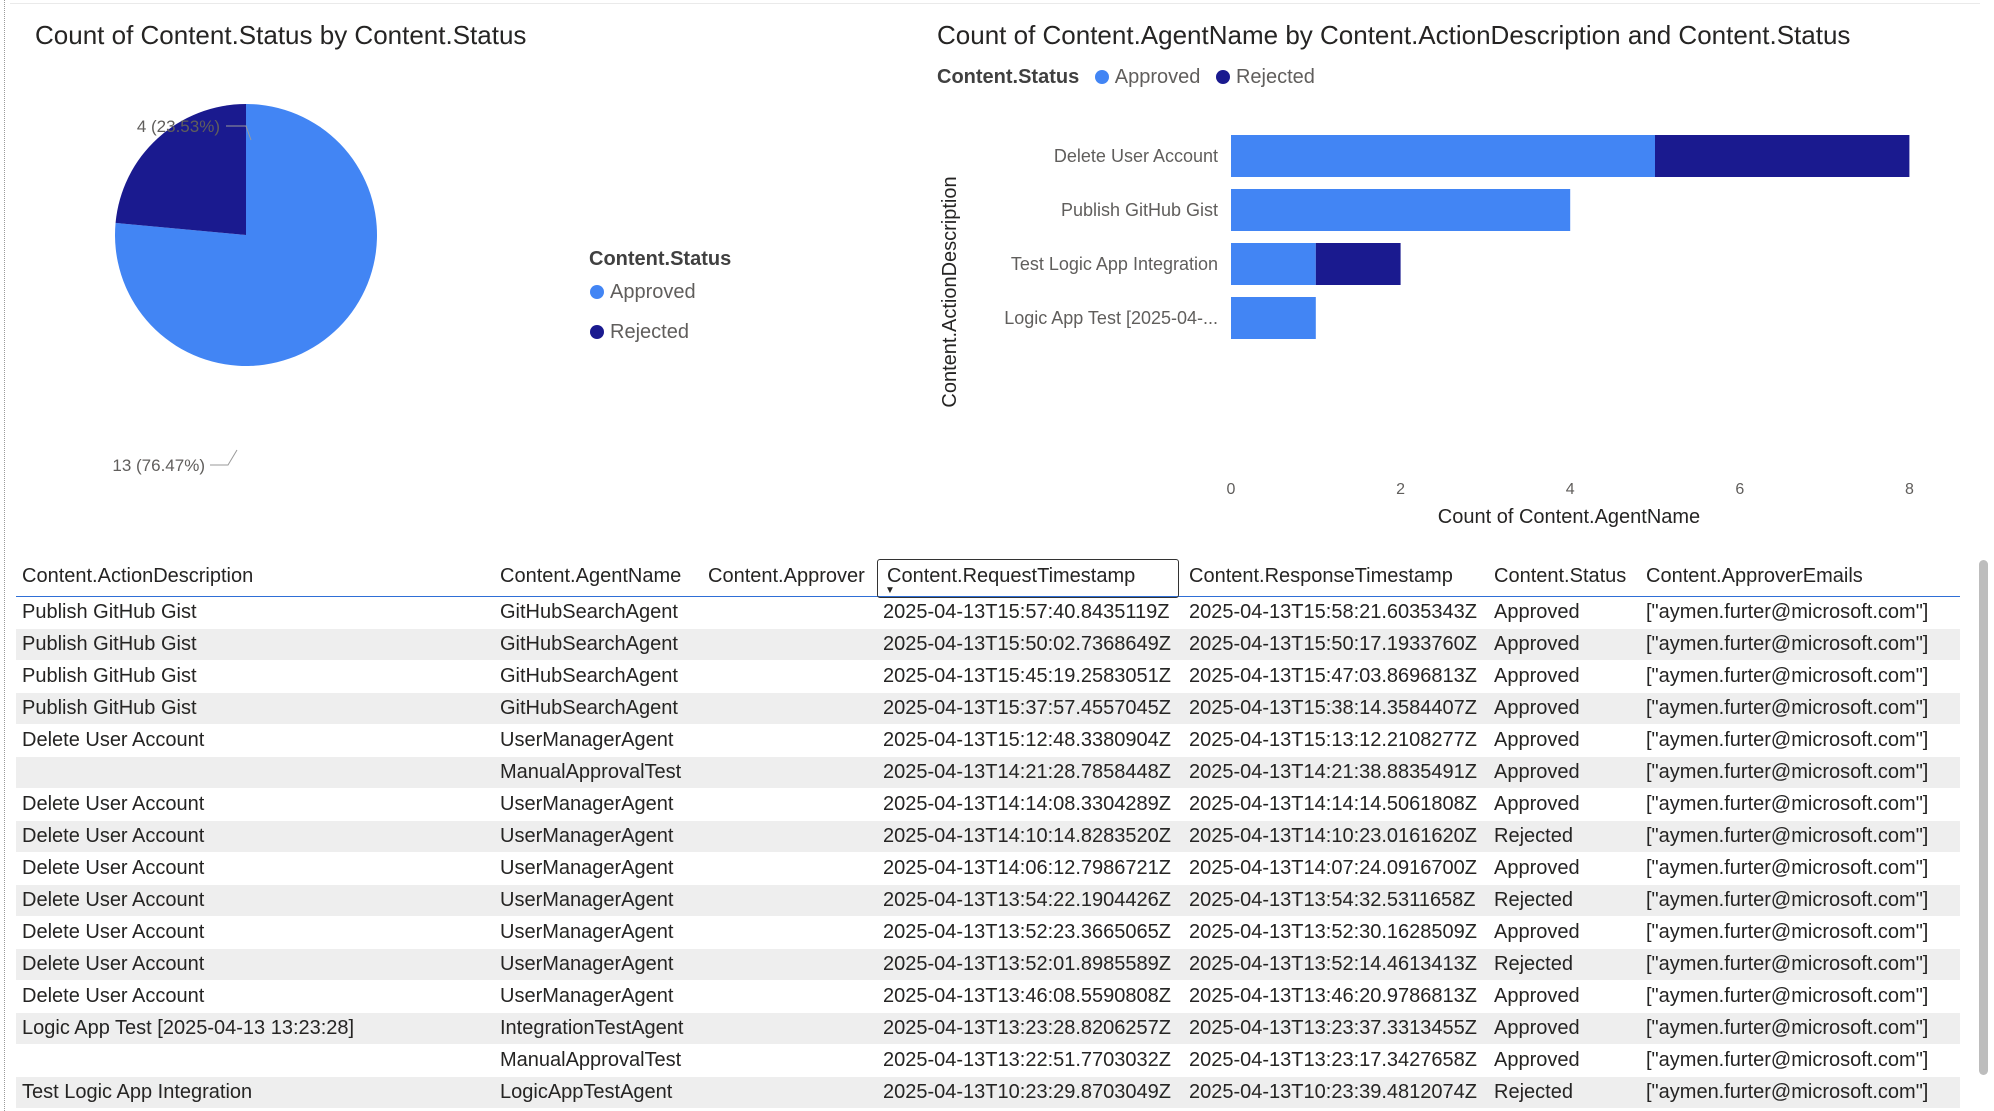  What do you see at coordinates (1335, 576) in the screenshot?
I see `column-header-response-timestamp: Content.ResponseTimestamp` at bounding box center [1335, 576].